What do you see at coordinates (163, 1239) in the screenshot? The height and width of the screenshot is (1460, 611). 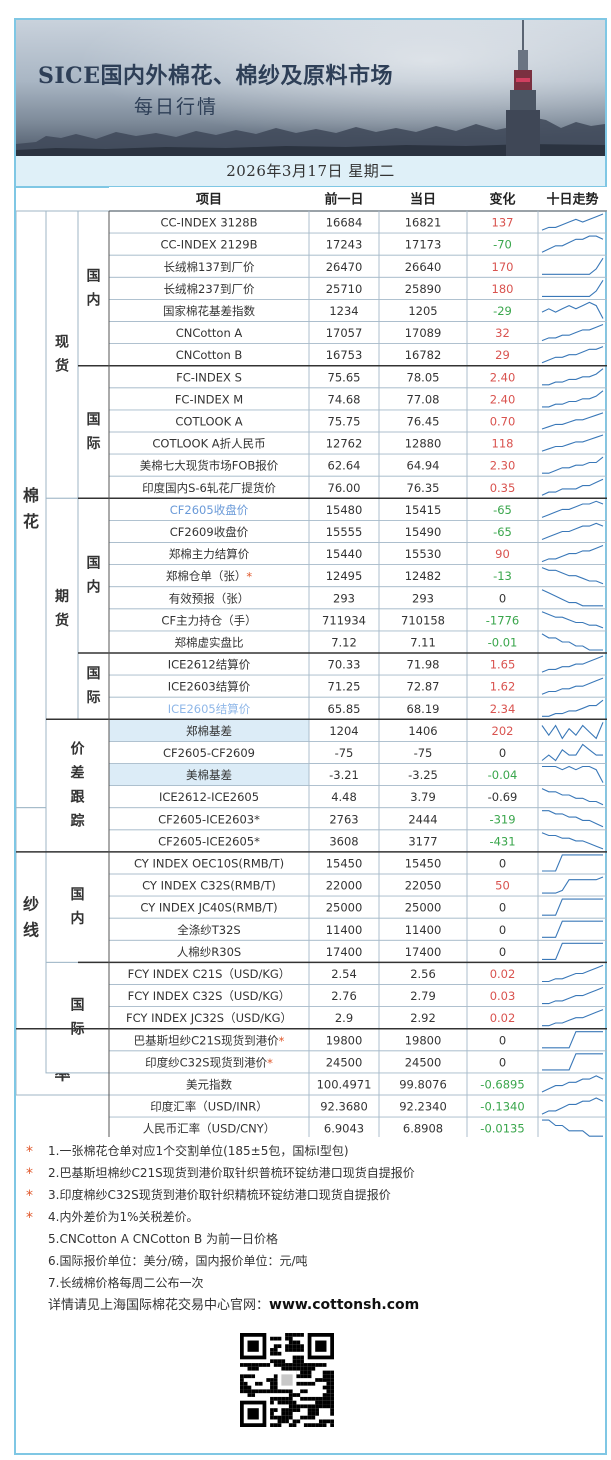 I see `note-text: 5.CNCotton A CNCotton B 为前一日价格` at bounding box center [163, 1239].